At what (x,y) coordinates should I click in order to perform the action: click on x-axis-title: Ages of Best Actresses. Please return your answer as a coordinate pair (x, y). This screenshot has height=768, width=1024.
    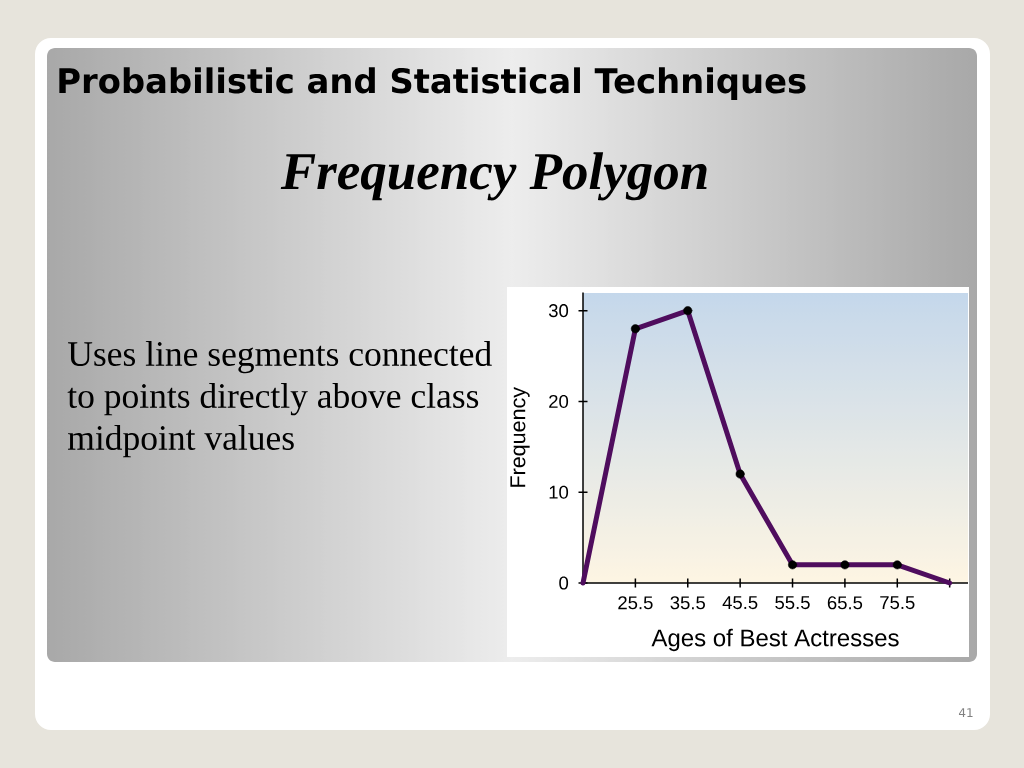
    Looking at the image, I should click on (775, 640).